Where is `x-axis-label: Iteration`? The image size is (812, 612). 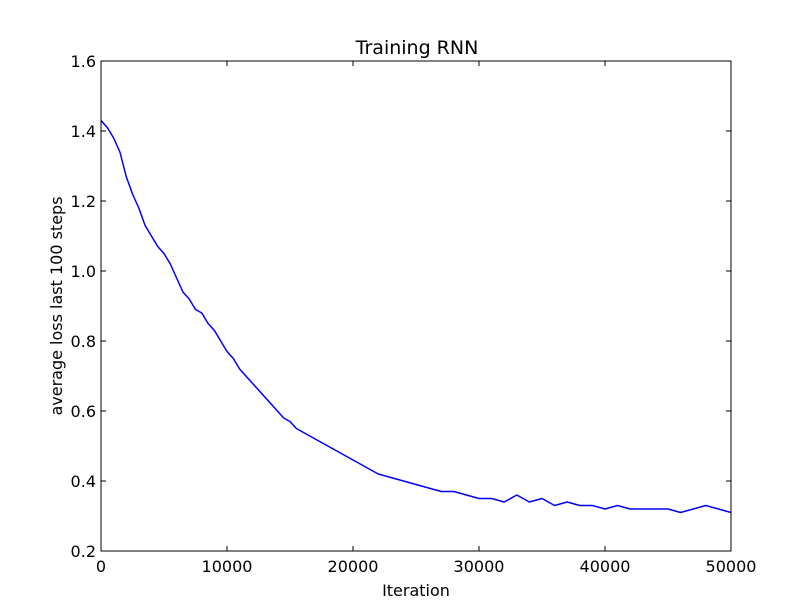
x-axis-label: Iteration is located at coordinates (416, 590).